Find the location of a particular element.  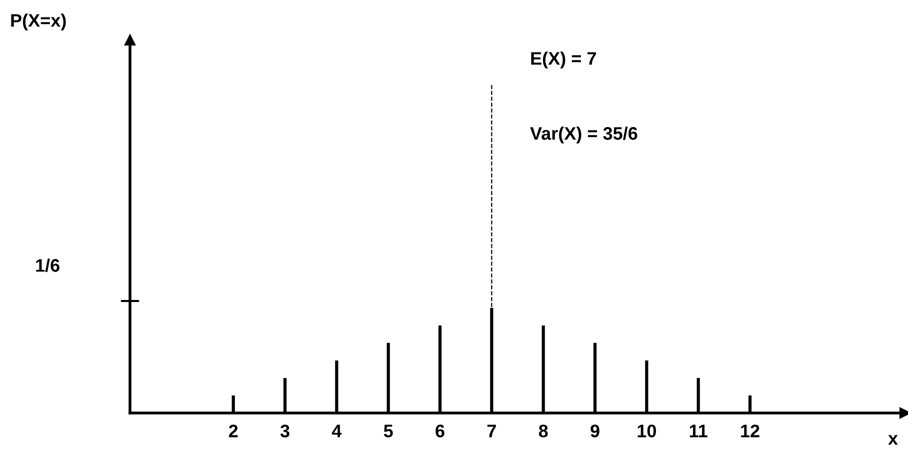

x-tick-label: 10 is located at coordinates (647, 431).